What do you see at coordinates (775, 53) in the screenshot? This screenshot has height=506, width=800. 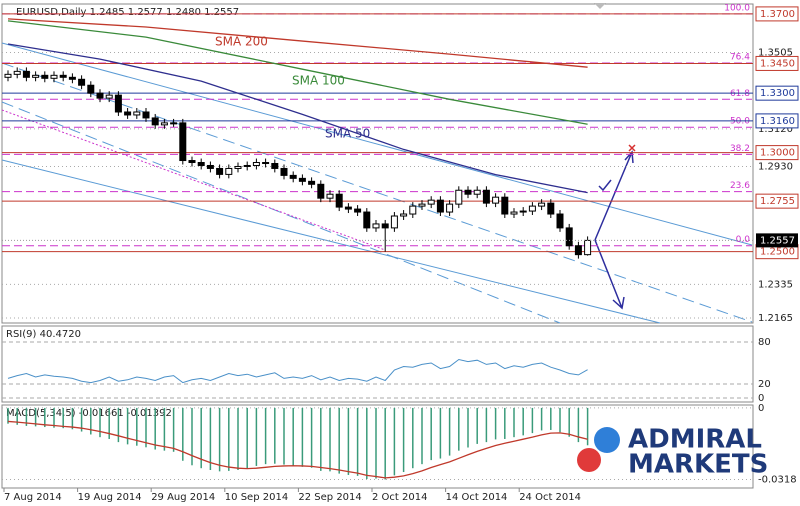 I see `y-tick-label: 1.3505` at bounding box center [775, 53].